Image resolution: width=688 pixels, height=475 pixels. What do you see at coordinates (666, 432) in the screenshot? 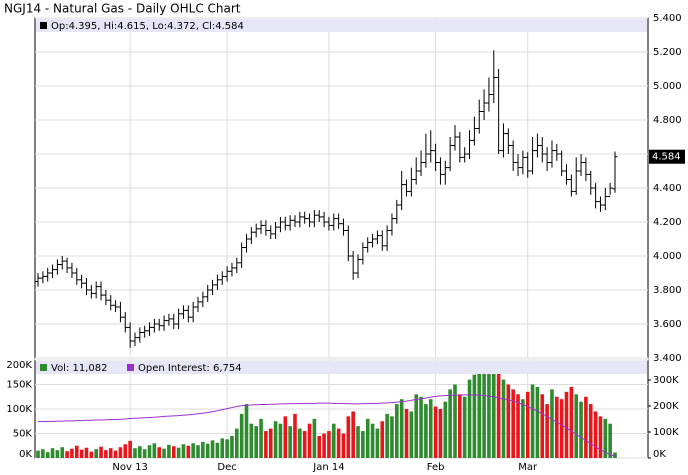
I see `y2-tick-label: 100K` at bounding box center [666, 432].